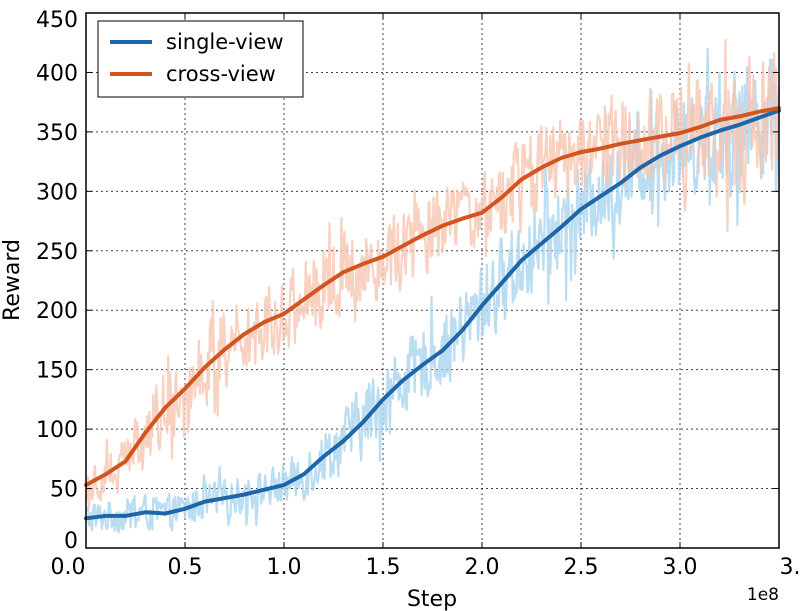 The image size is (800, 611). Describe the element at coordinates (57, 430) in the screenshot. I see `y-tick-label-2: 100` at that location.